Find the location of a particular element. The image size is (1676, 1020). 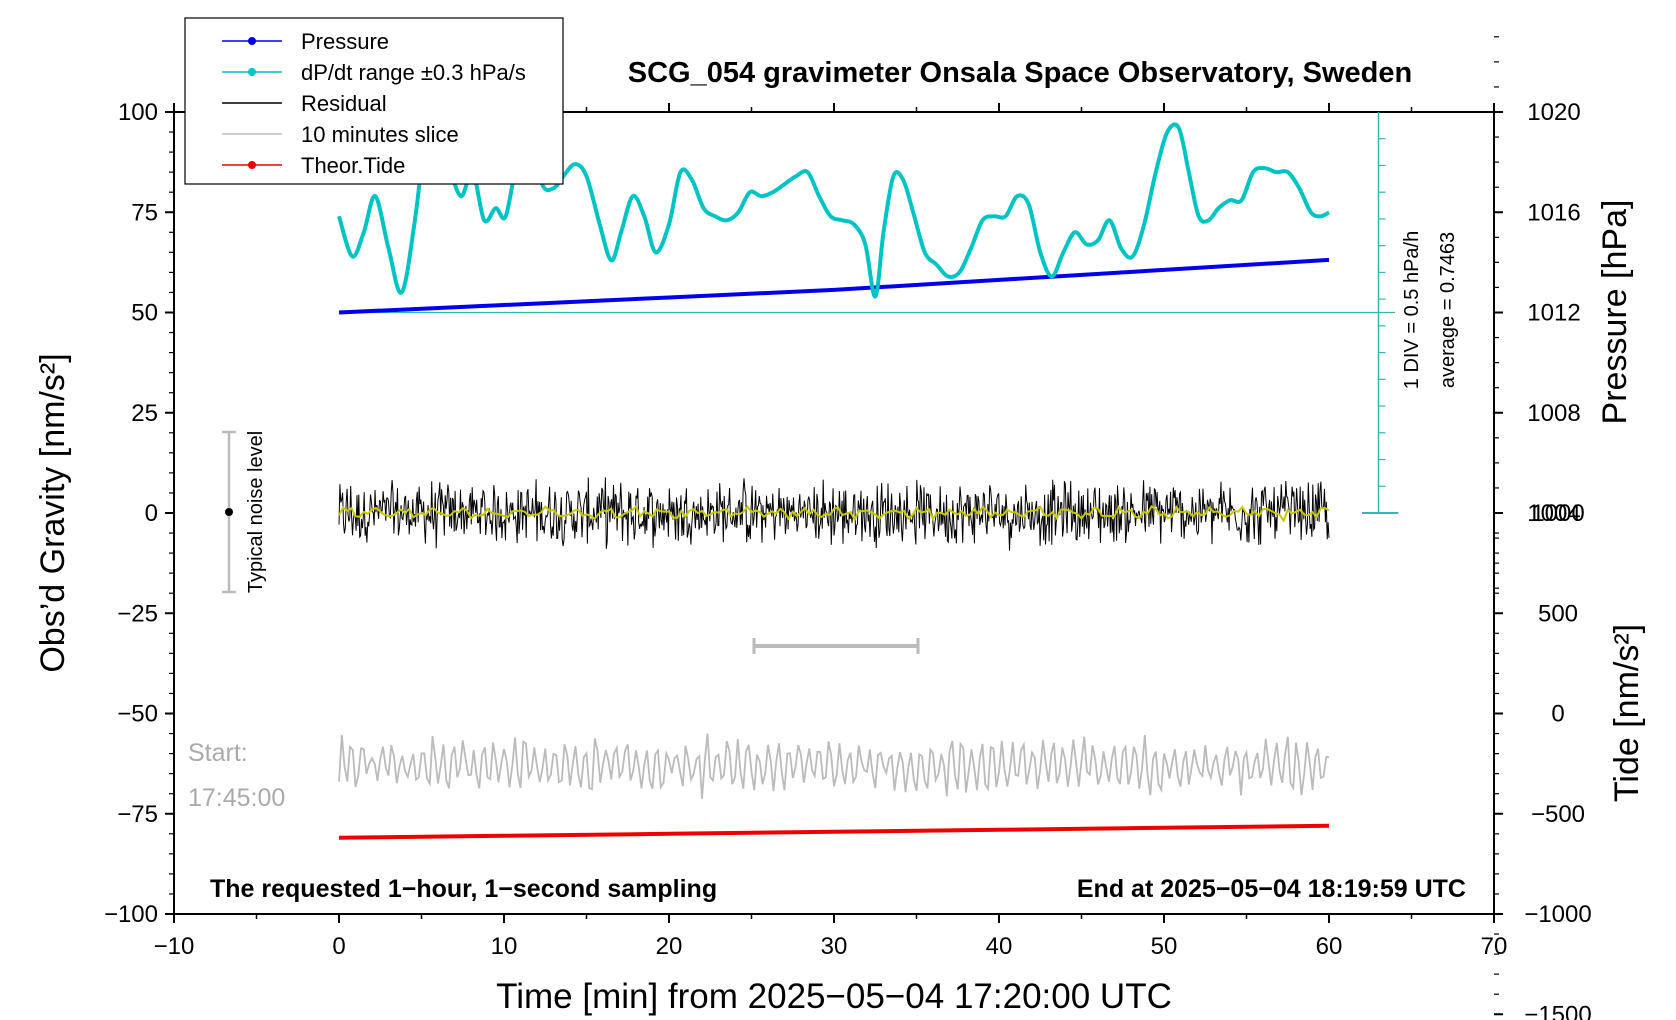

noise-level-indicator is located at coordinates (229, 512).